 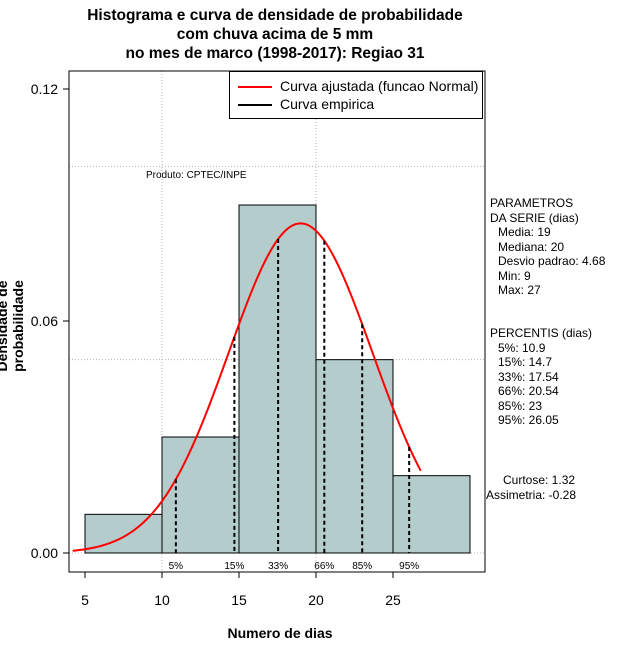 What do you see at coordinates (327, 104) in the screenshot?
I see `legend-label-empirical: Curva empirica` at bounding box center [327, 104].